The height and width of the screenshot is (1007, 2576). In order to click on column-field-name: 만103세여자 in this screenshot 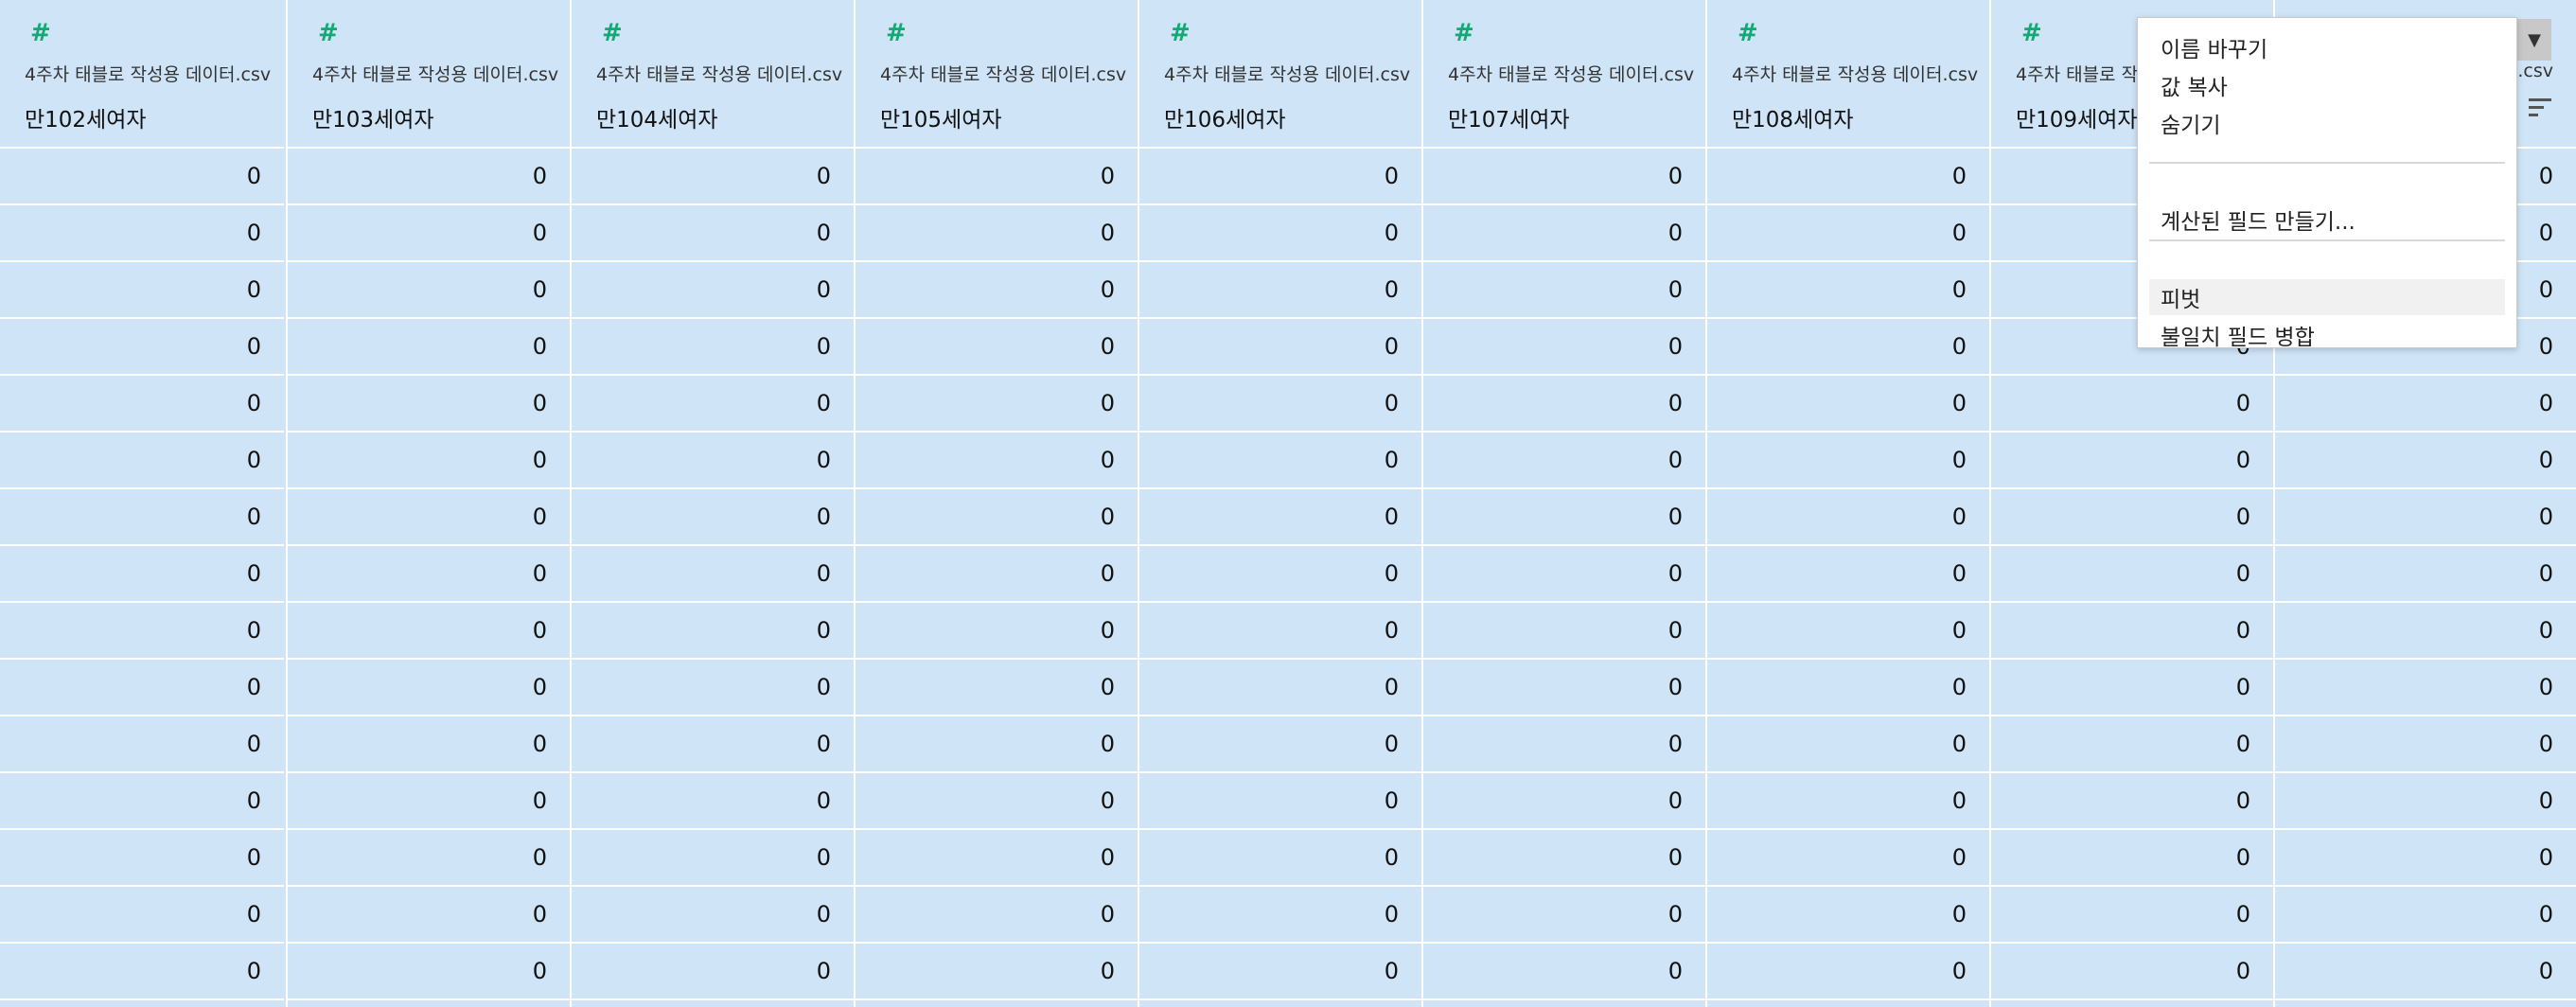, I will do `click(373, 120)`.